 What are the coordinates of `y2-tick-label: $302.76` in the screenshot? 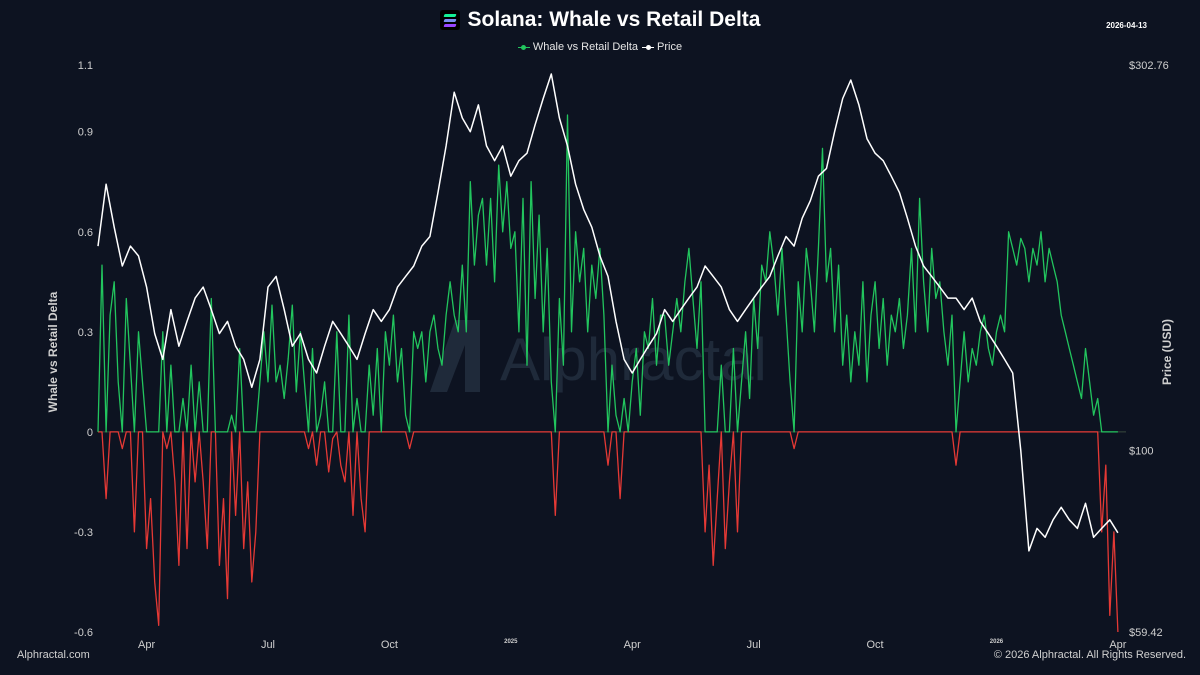 It's located at (1149, 66).